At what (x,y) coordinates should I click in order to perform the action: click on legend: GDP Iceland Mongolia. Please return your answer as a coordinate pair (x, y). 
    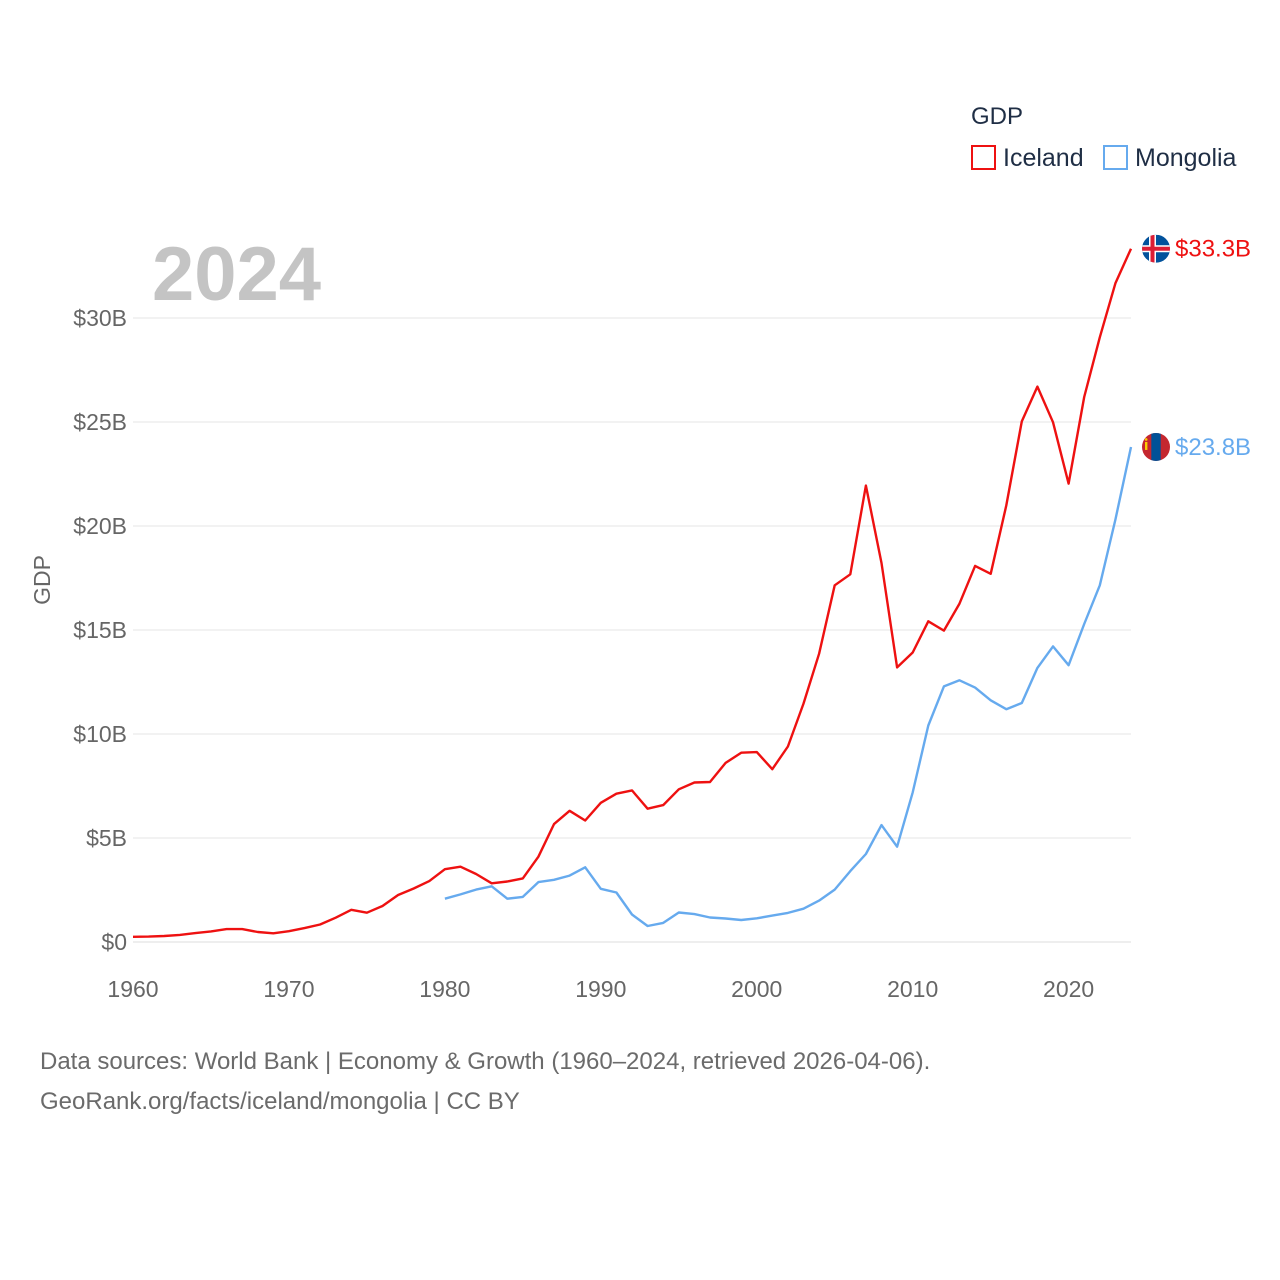
    Looking at the image, I should click on (1104, 137).